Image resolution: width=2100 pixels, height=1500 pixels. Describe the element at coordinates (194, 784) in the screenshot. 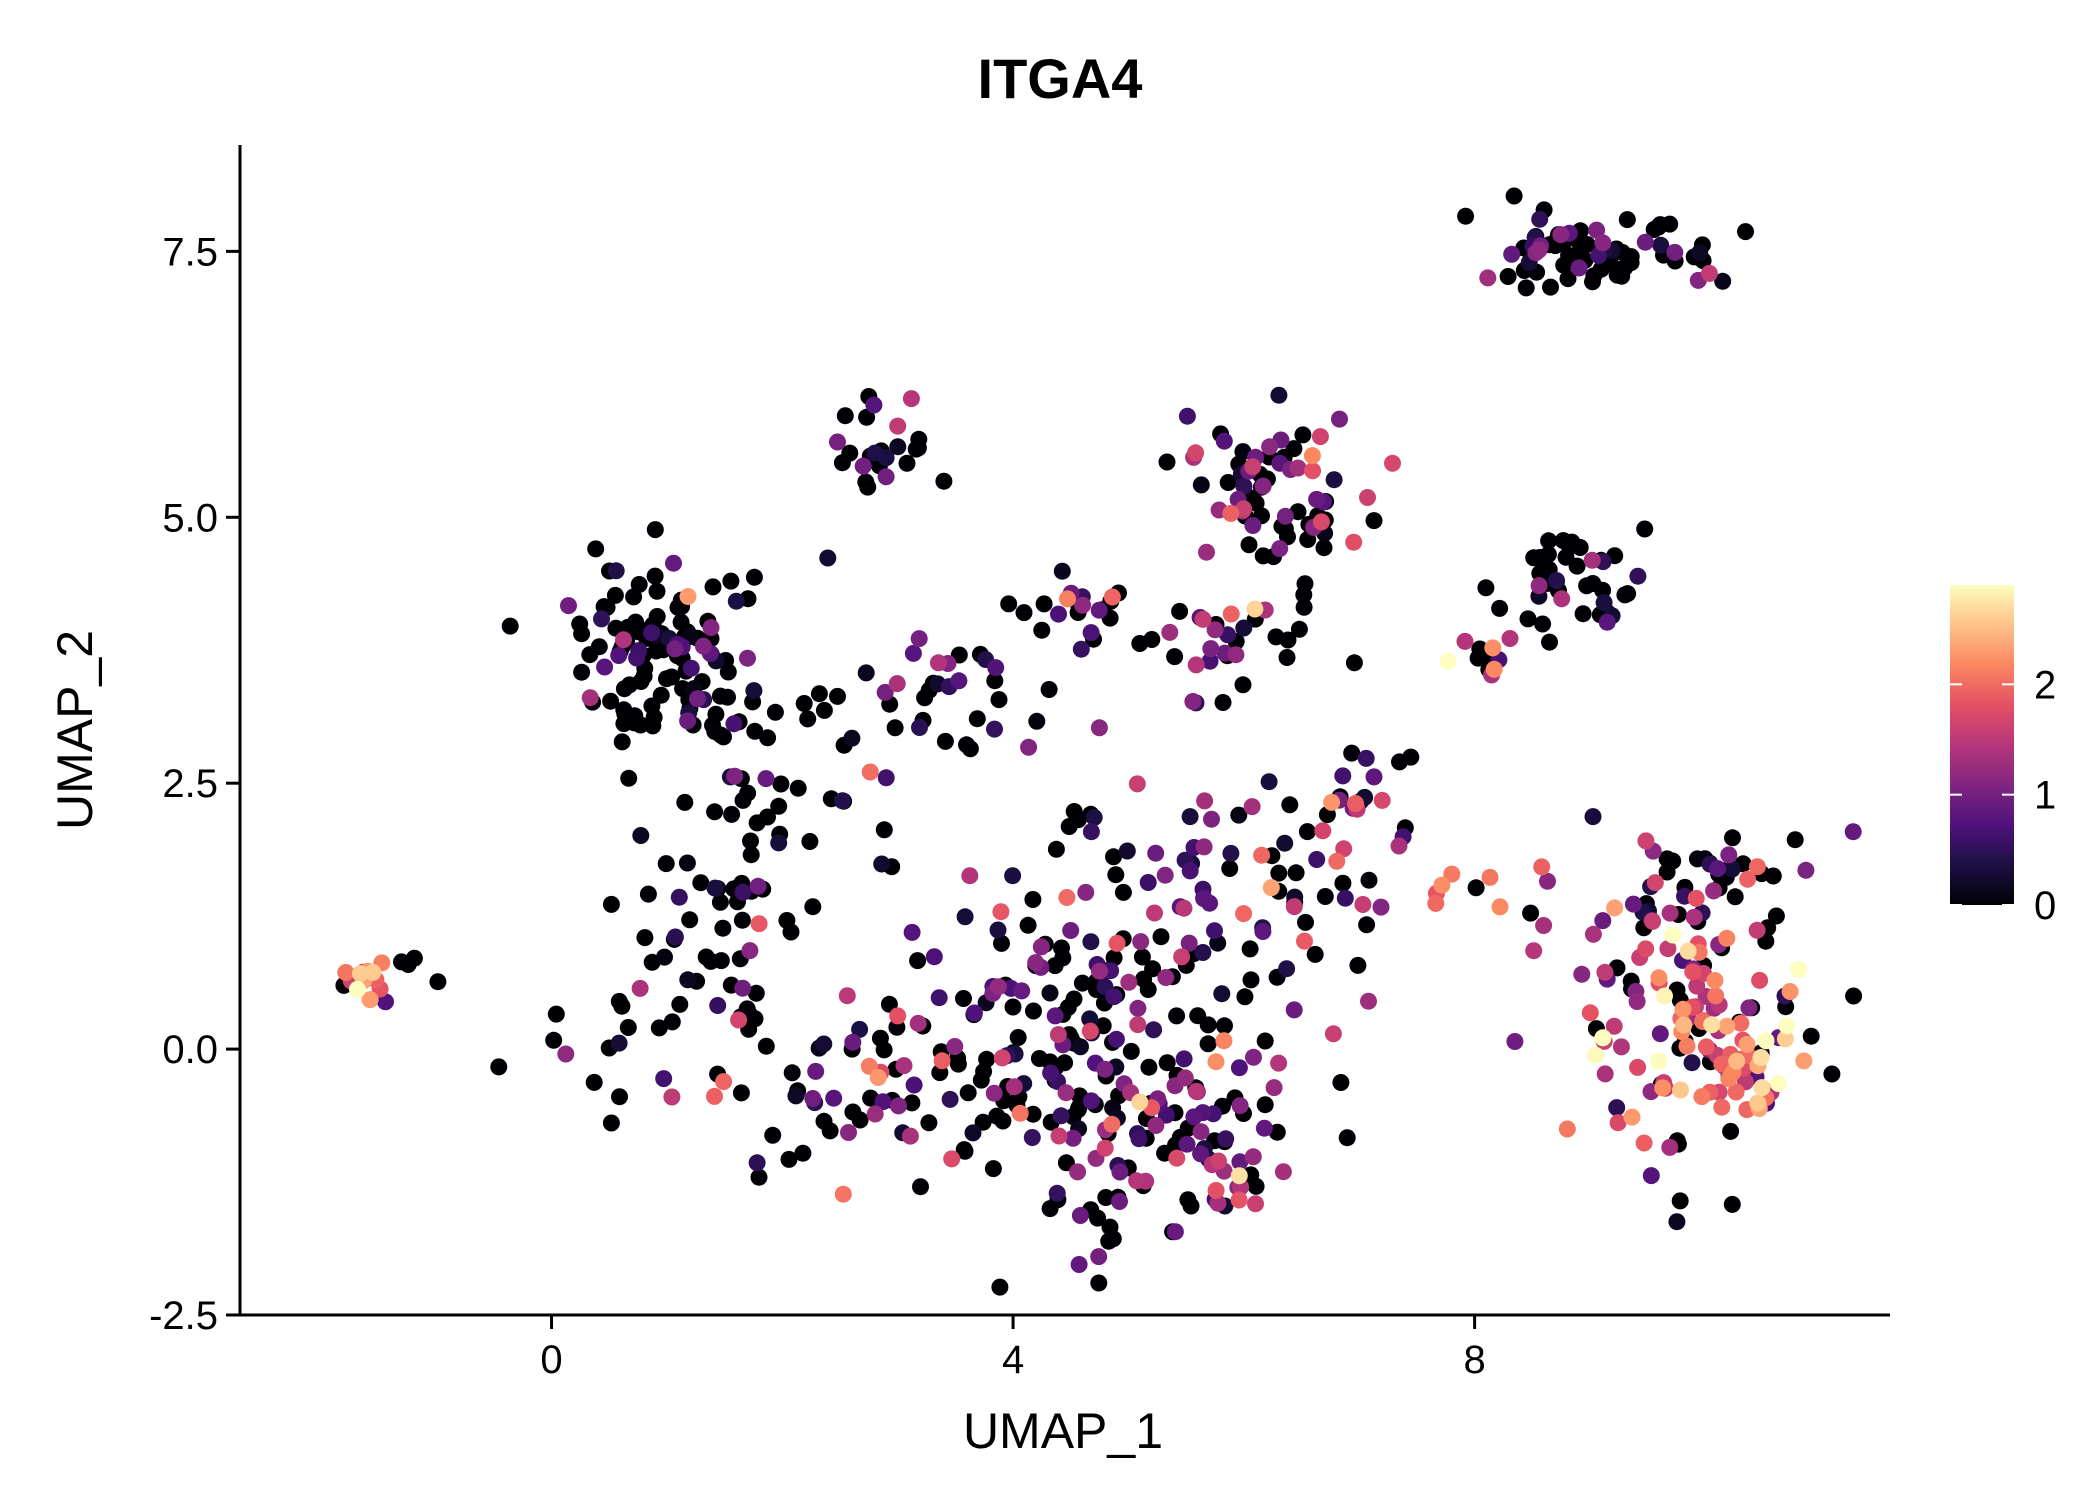

I see `y-axis-ticks: -2.5 0.0 2.5 5.0 7.5` at that location.